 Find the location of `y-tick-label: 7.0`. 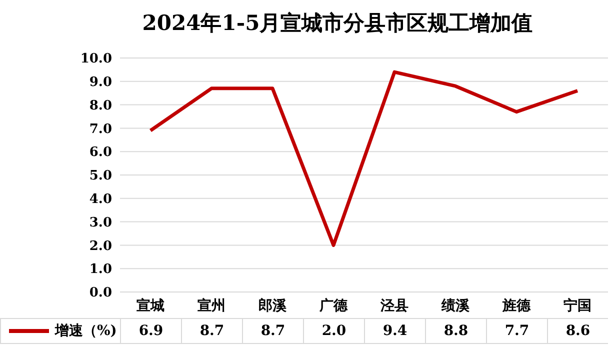

y-tick-label: 7.0 is located at coordinates (100, 129).